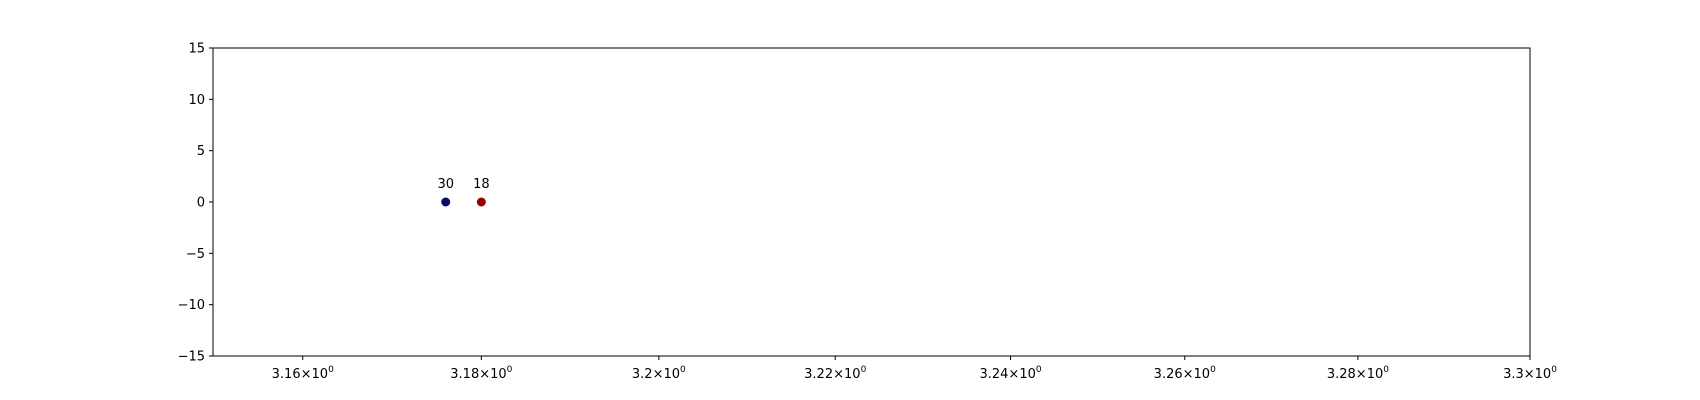 This screenshot has width=1700, height=400. What do you see at coordinates (303, 373) in the screenshot?
I see `x-tick-label: 3.16×100` at bounding box center [303, 373].